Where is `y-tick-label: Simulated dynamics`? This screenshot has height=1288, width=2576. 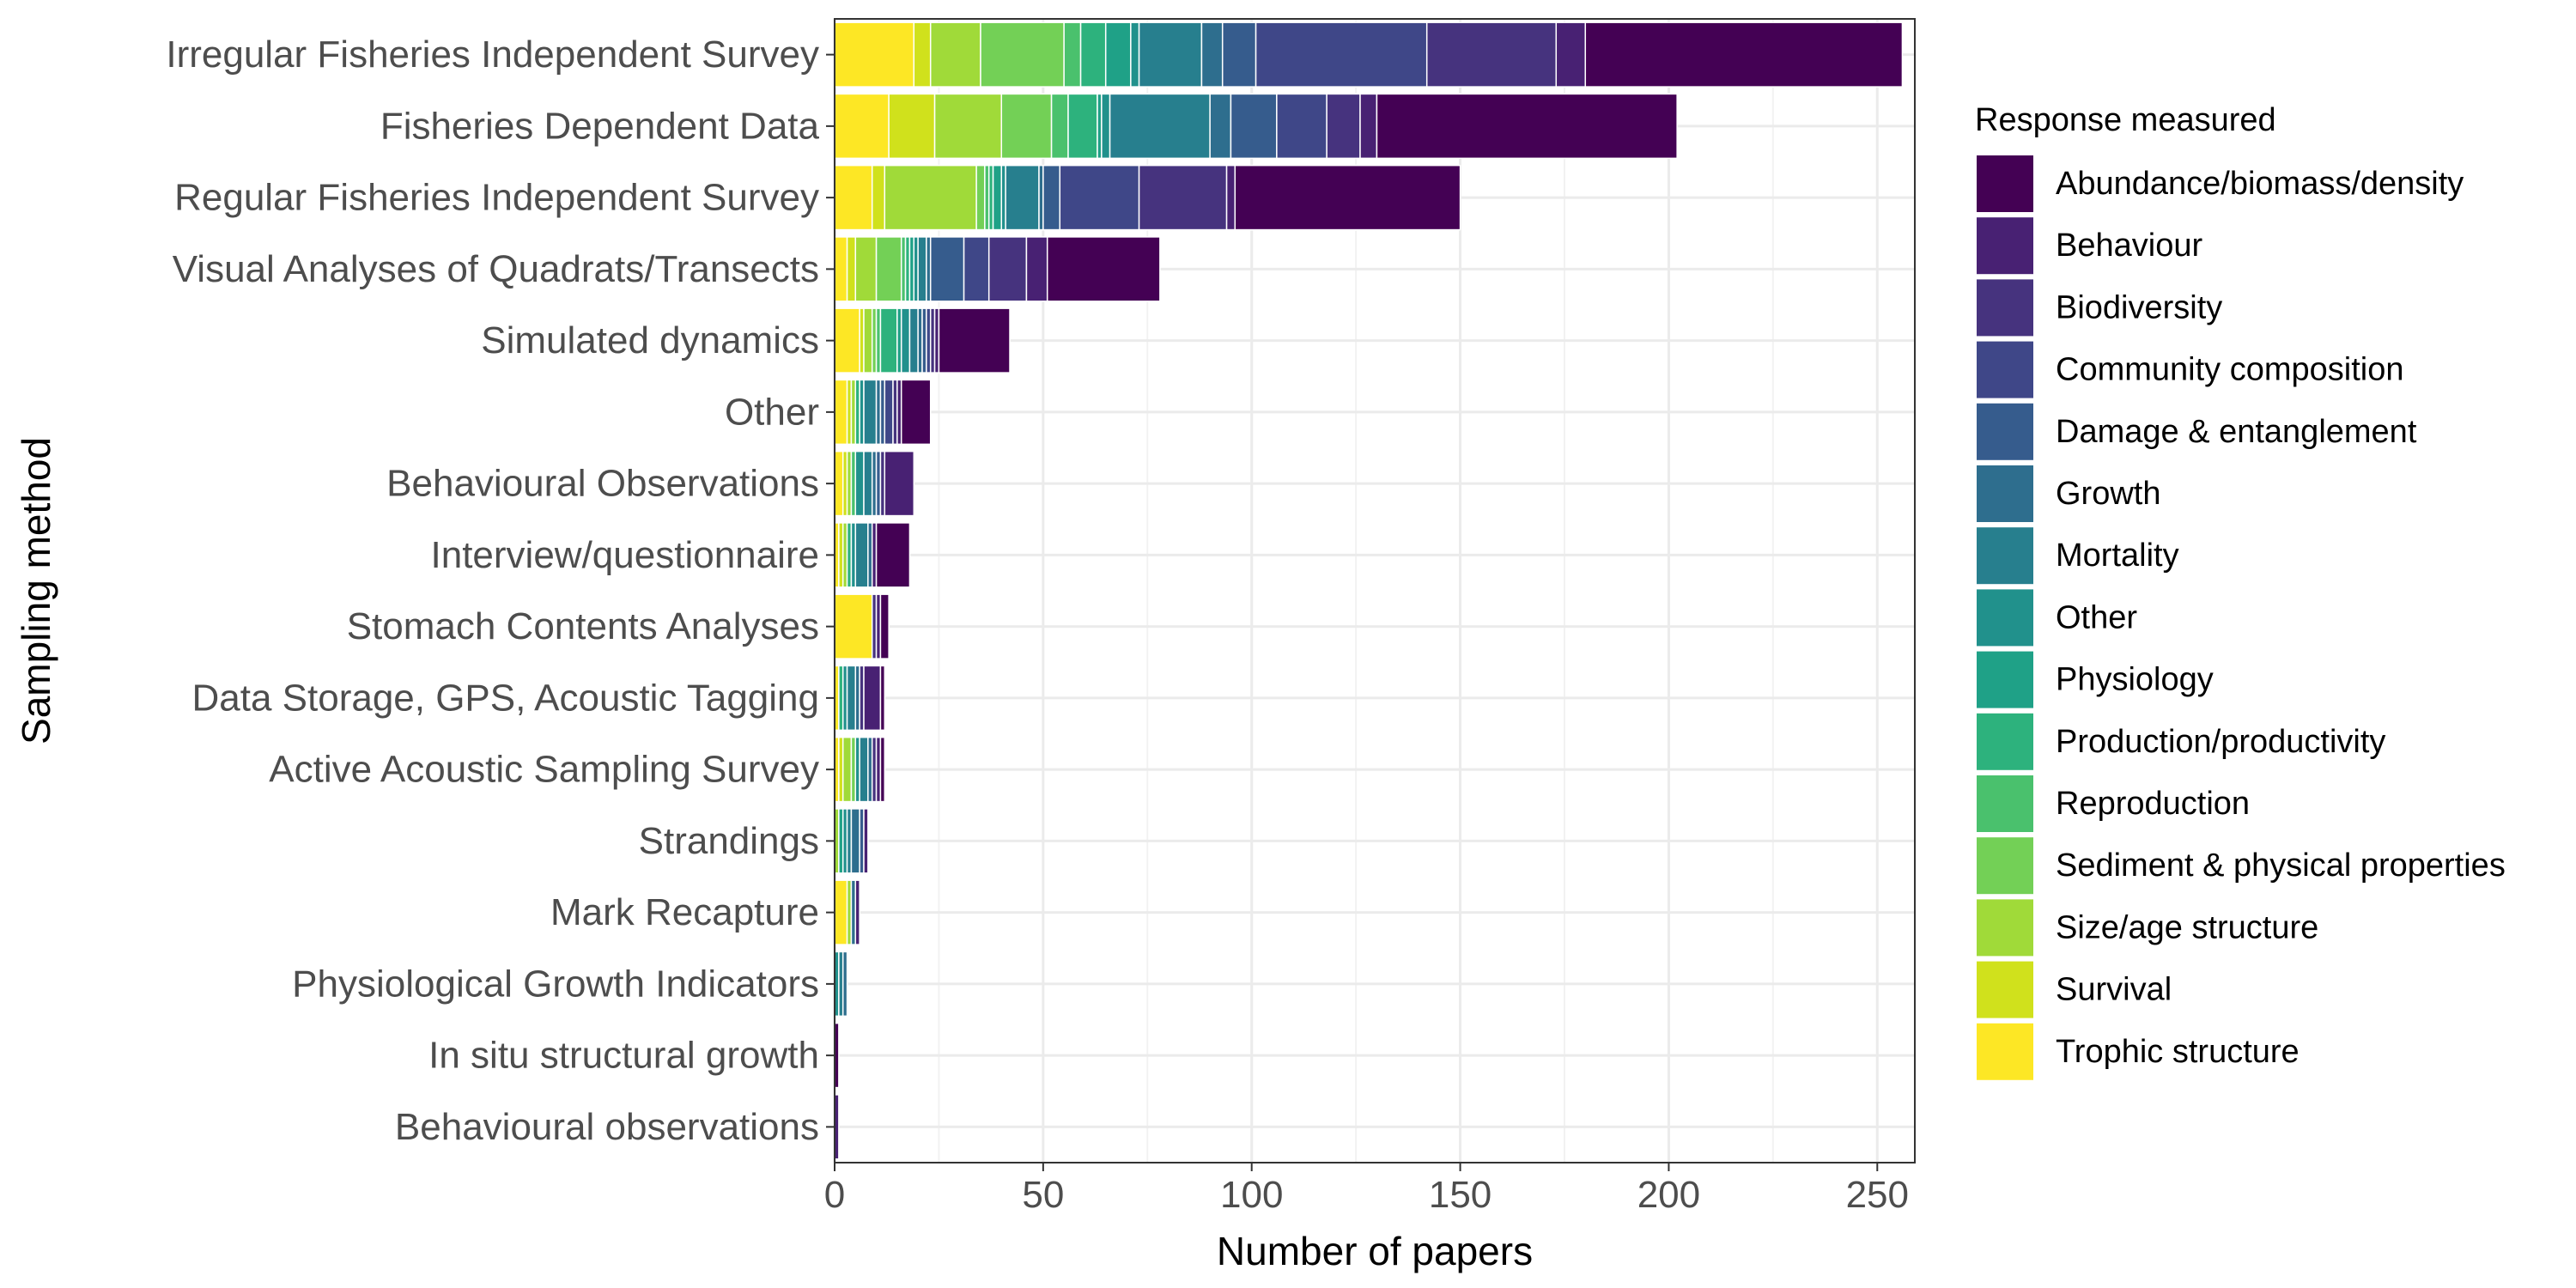 y-tick-label: Simulated dynamics is located at coordinates (650, 340).